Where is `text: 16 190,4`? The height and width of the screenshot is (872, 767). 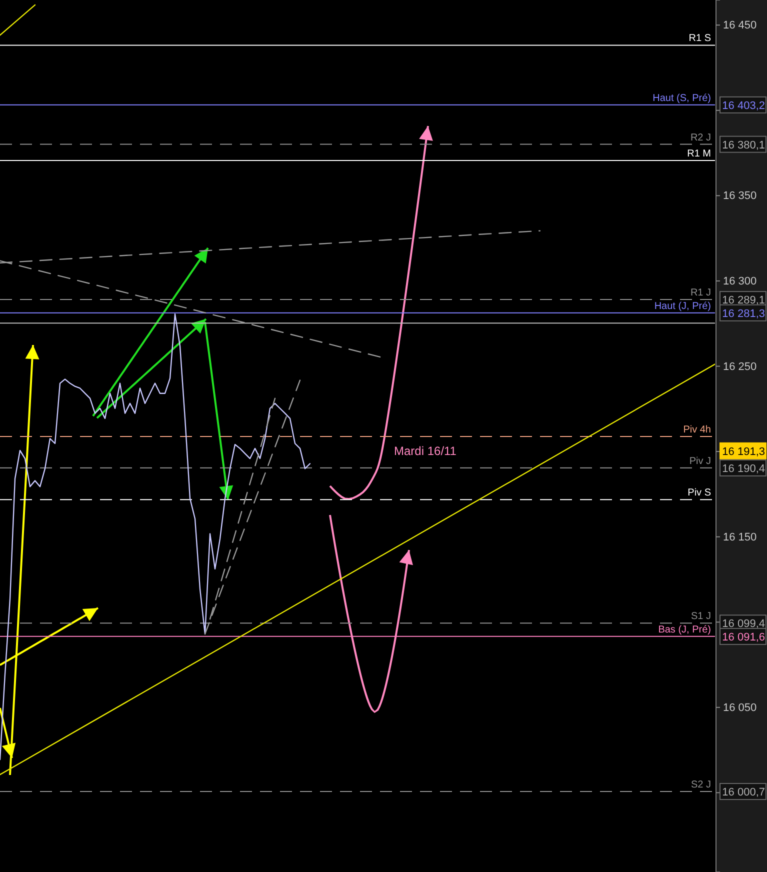 text: 16 190,4 is located at coordinates (743, 468).